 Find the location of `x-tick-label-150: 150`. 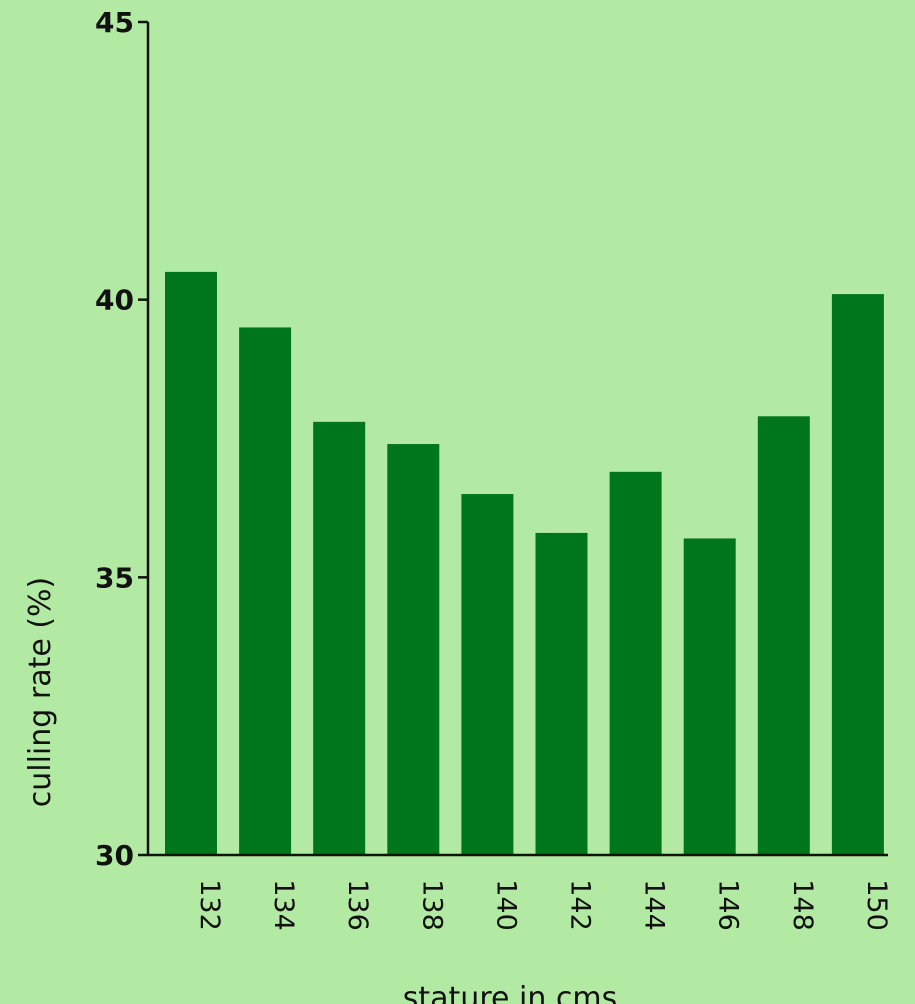

x-tick-label-150: 150 is located at coordinates (876, 905).